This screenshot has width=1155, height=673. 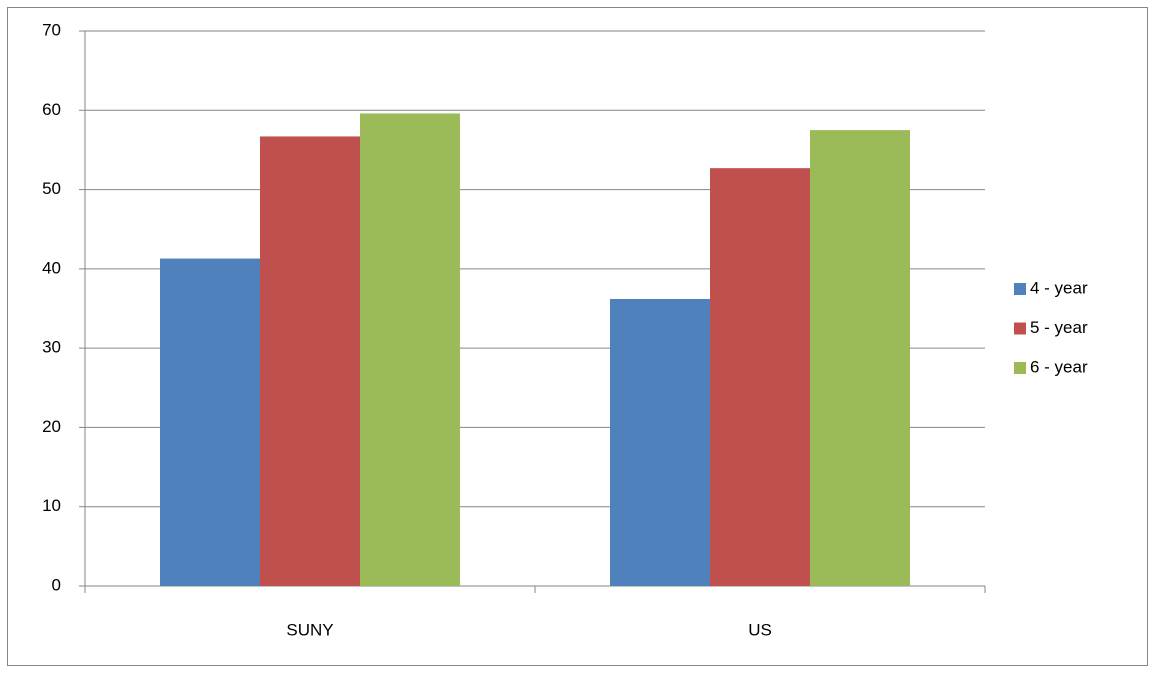 I want to click on y-tick-label: 50, so click(x=51, y=188).